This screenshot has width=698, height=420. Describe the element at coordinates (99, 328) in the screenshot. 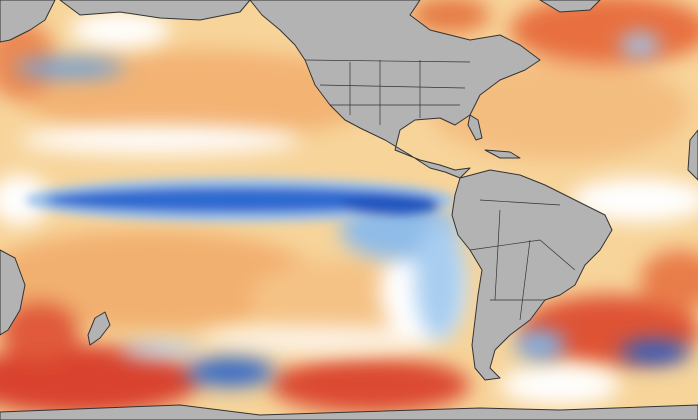

I see `new-zealand` at that location.